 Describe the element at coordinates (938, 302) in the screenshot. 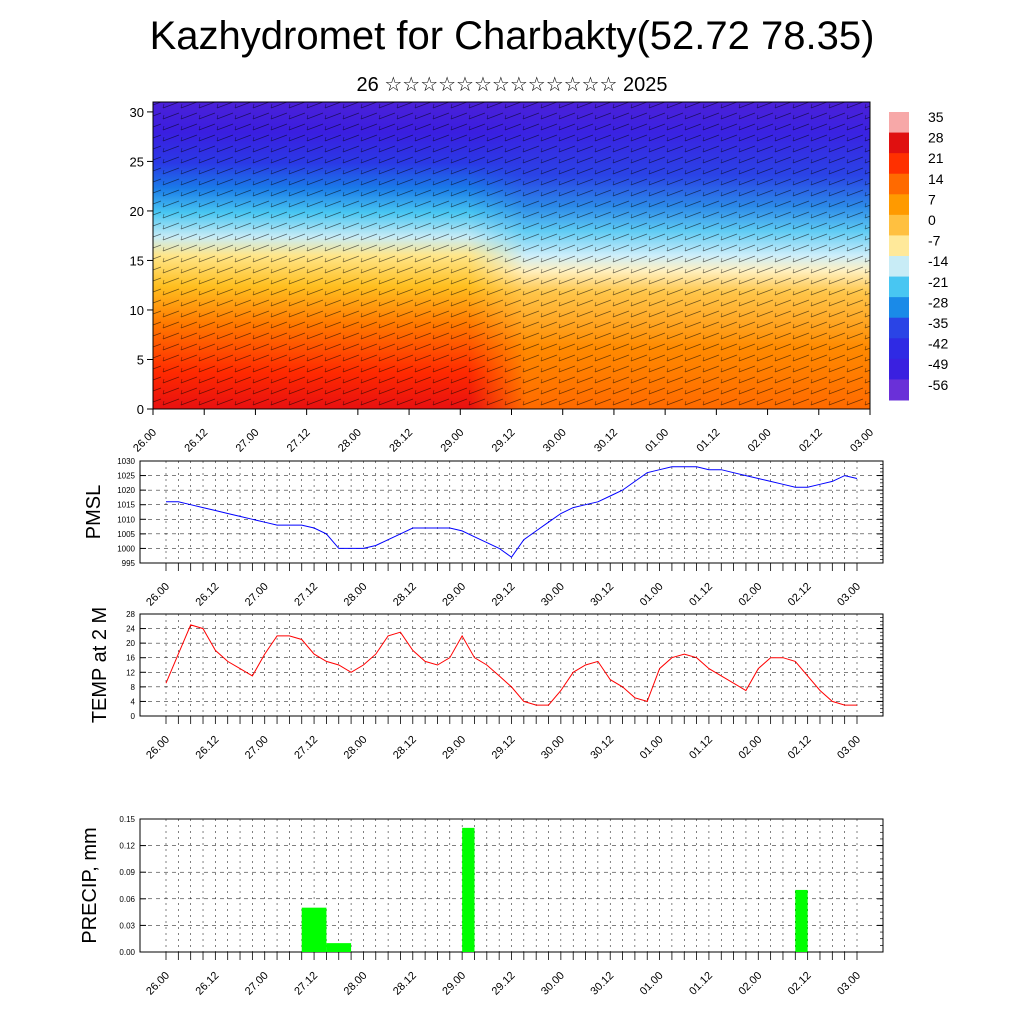

I see `colorbar-label: -28` at that location.